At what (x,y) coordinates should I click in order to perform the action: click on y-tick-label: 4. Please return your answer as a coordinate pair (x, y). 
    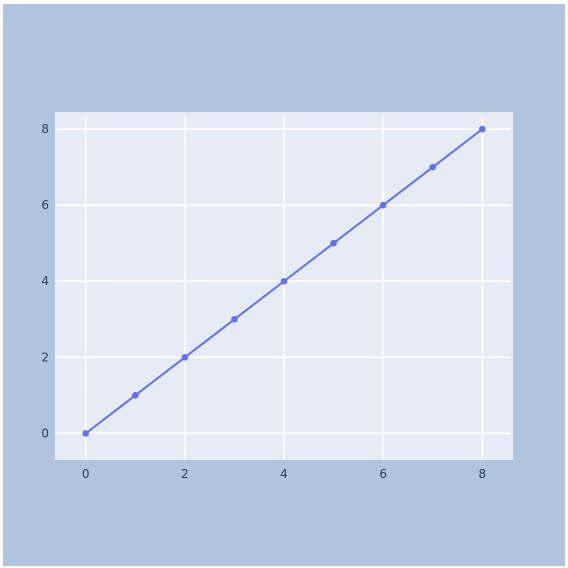
    Looking at the image, I should click on (45, 281).